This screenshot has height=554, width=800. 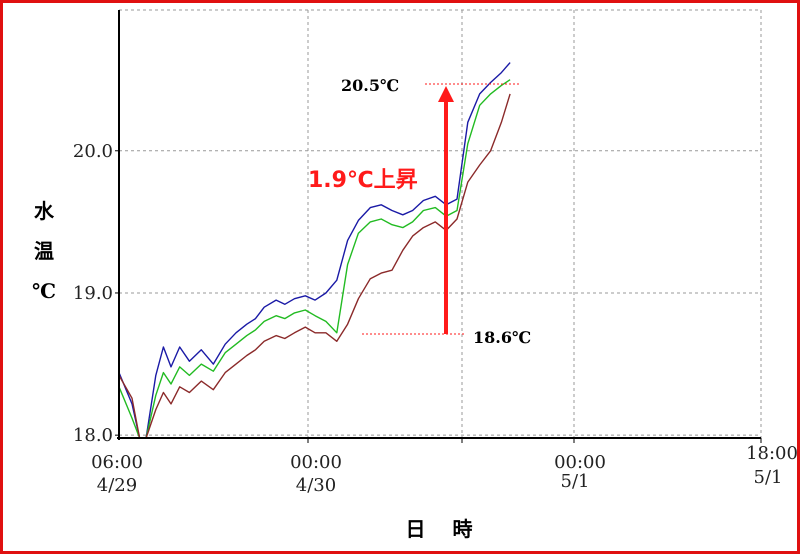 What do you see at coordinates (316, 485) in the screenshot?
I see `x-tick-date-1: 4/30` at bounding box center [316, 485].